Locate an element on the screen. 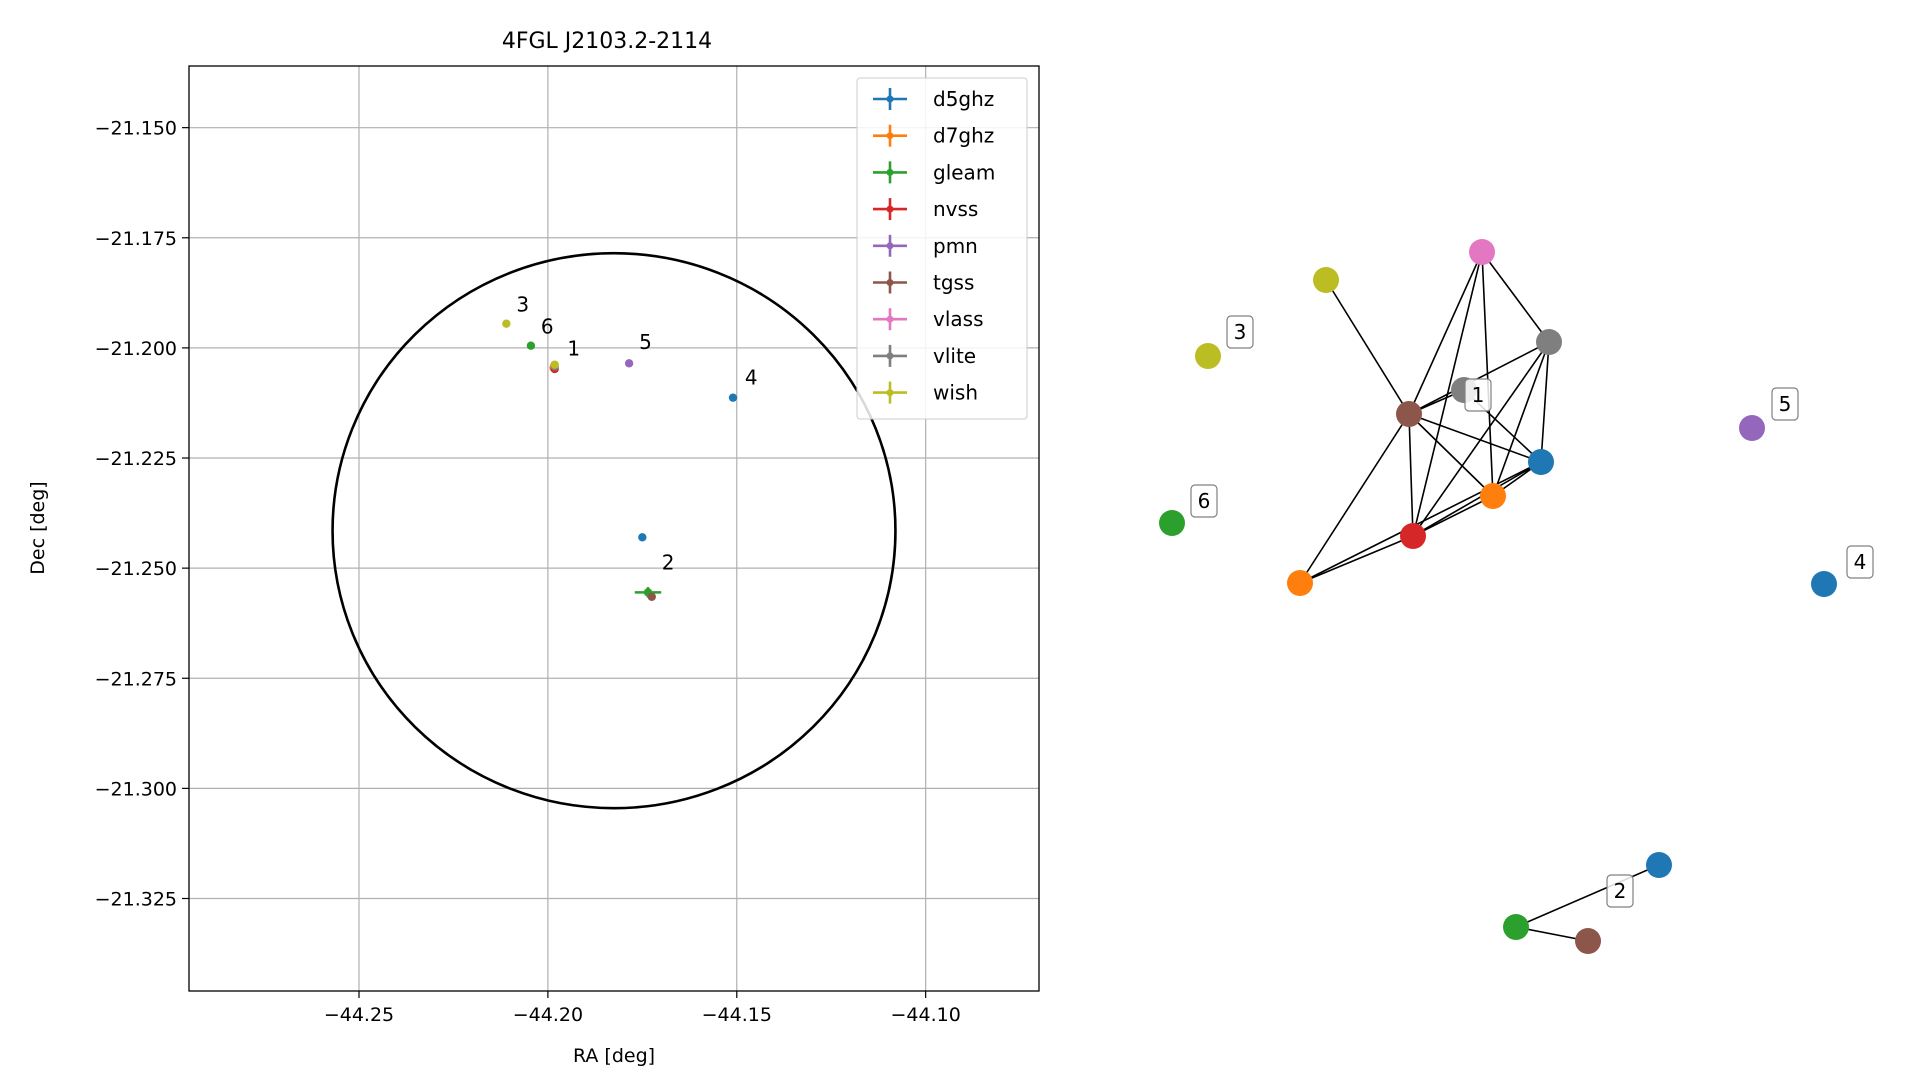  cluster-label-text: 4 is located at coordinates (1860, 562).